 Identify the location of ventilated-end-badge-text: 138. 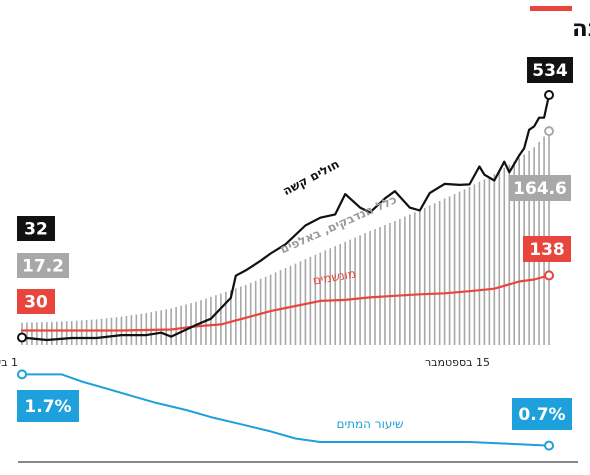
(547, 250).